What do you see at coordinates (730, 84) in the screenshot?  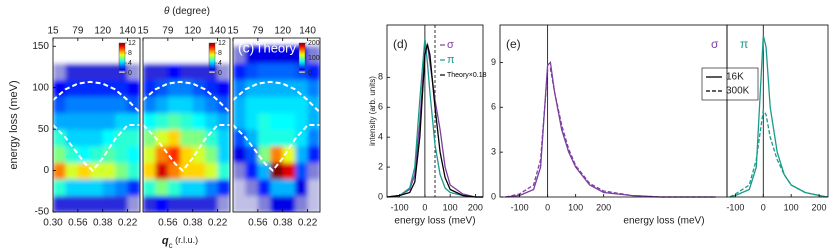 I see `legend-box` at bounding box center [730, 84].